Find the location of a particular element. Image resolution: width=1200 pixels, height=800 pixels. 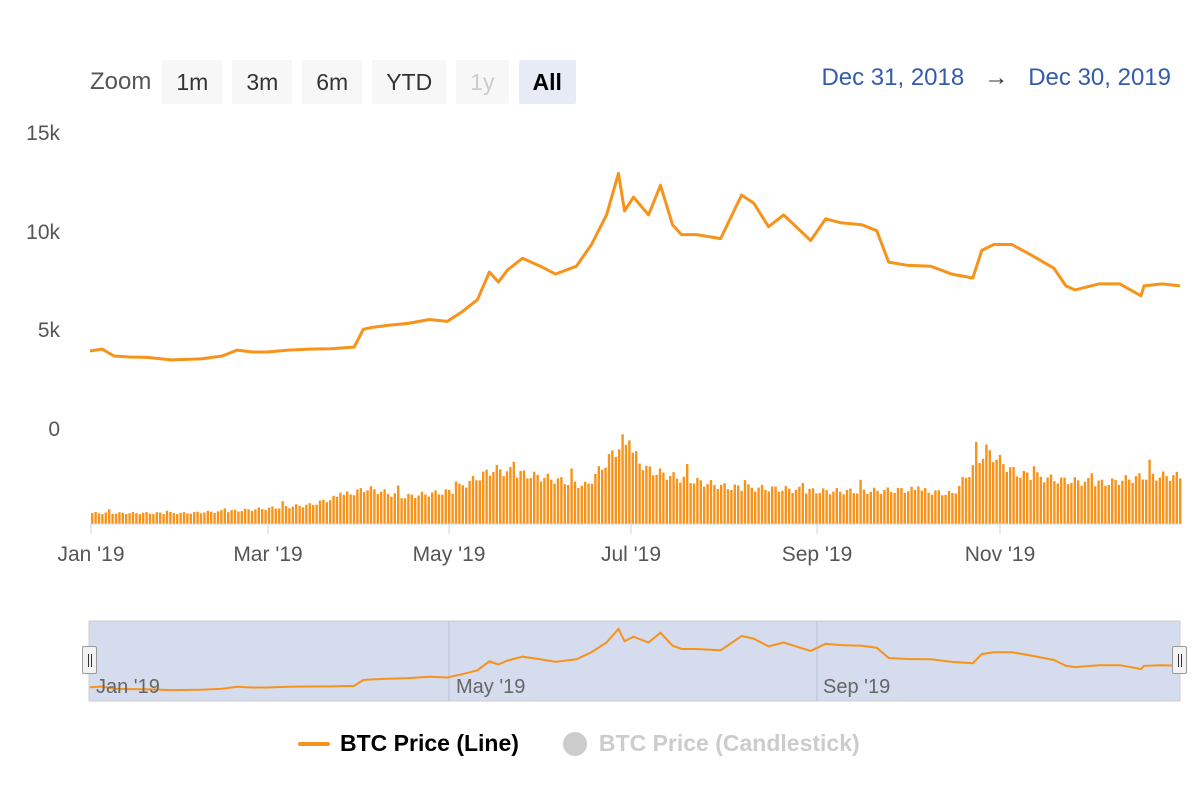

volume-bars is located at coordinates (636, 479).